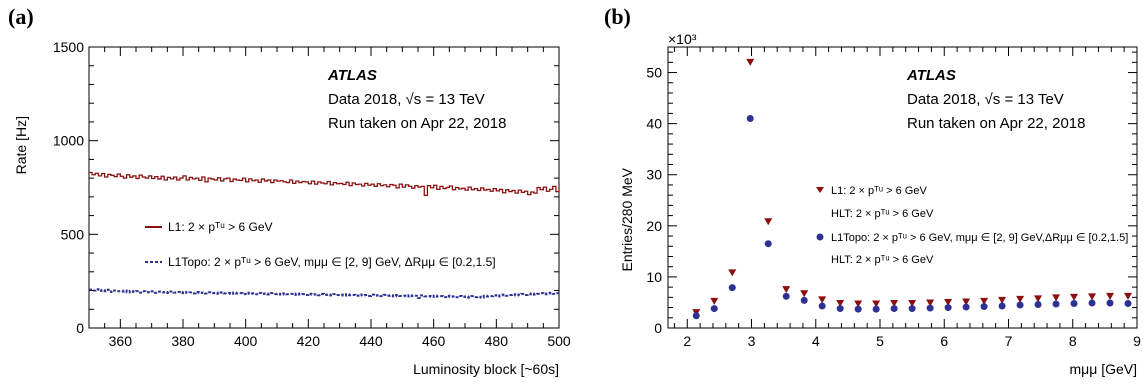 The width and height of the screenshot is (1143, 384). I want to click on panel-b-y-tick-label: 20, so click(654, 226).